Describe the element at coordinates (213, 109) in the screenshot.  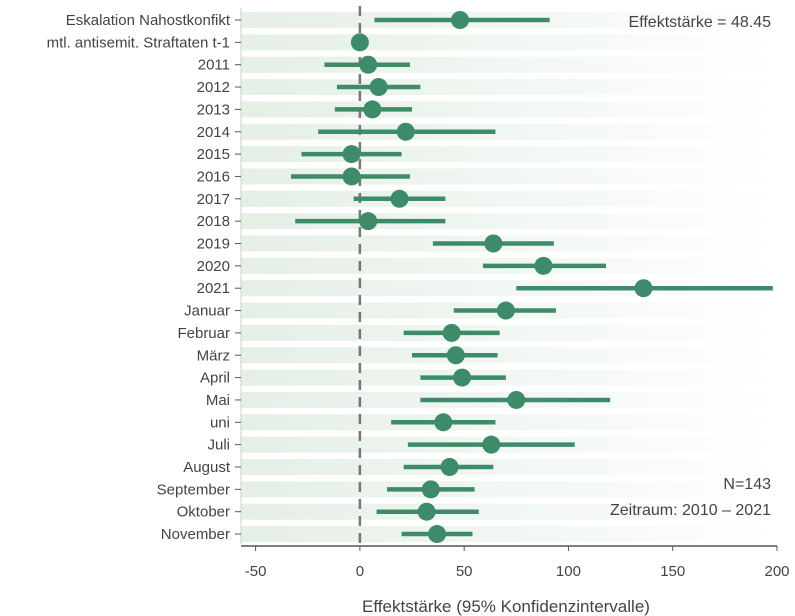
I see `category-label: 2013` at that location.